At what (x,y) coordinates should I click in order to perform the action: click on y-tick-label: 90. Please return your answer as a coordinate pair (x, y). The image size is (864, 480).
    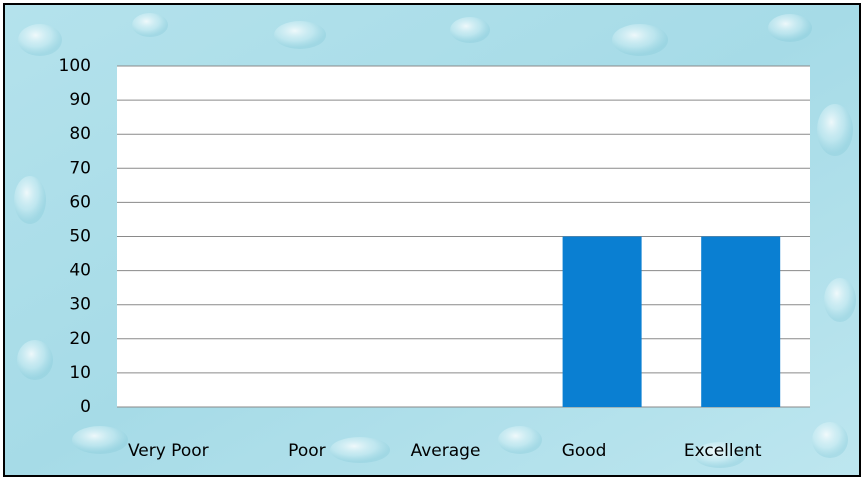
    Looking at the image, I should click on (80, 100).